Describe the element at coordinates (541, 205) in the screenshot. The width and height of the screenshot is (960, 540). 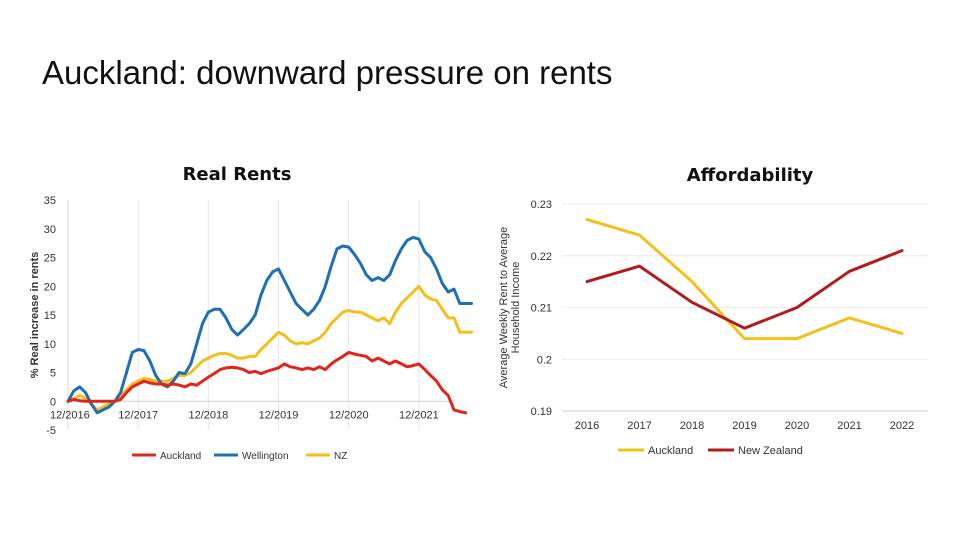
I see `affordability-y-tick: 0.23` at that location.